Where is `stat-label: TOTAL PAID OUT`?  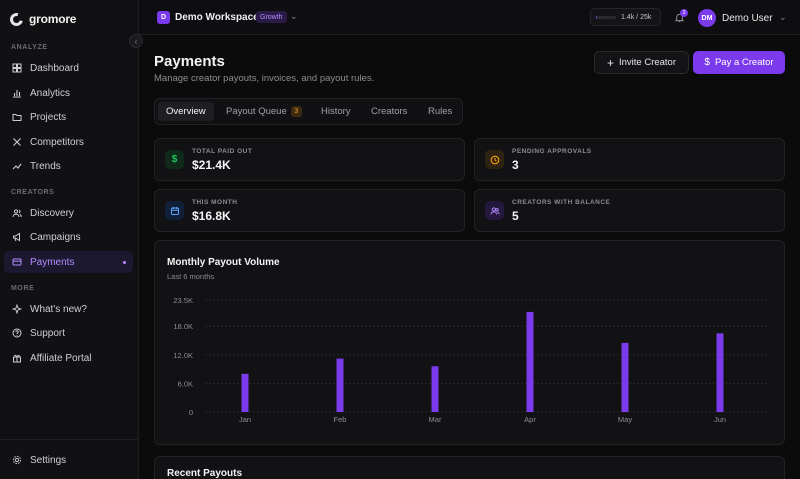 stat-label: TOTAL PAID OUT is located at coordinates (222, 151).